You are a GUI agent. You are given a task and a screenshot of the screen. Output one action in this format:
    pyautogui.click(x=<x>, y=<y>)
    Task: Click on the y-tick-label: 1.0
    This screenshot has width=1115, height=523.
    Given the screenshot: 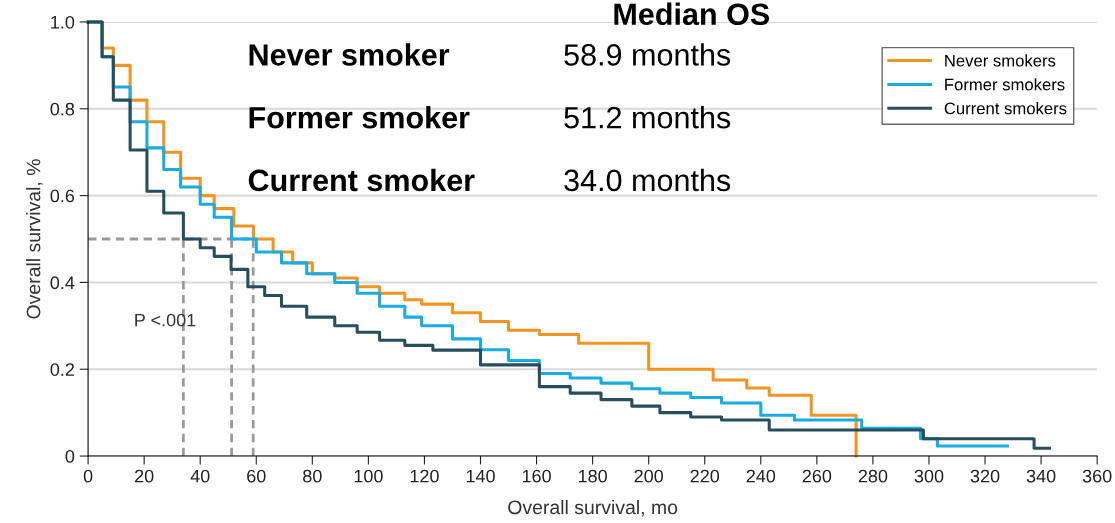 What is the action you would take?
    pyautogui.click(x=63, y=22)
    